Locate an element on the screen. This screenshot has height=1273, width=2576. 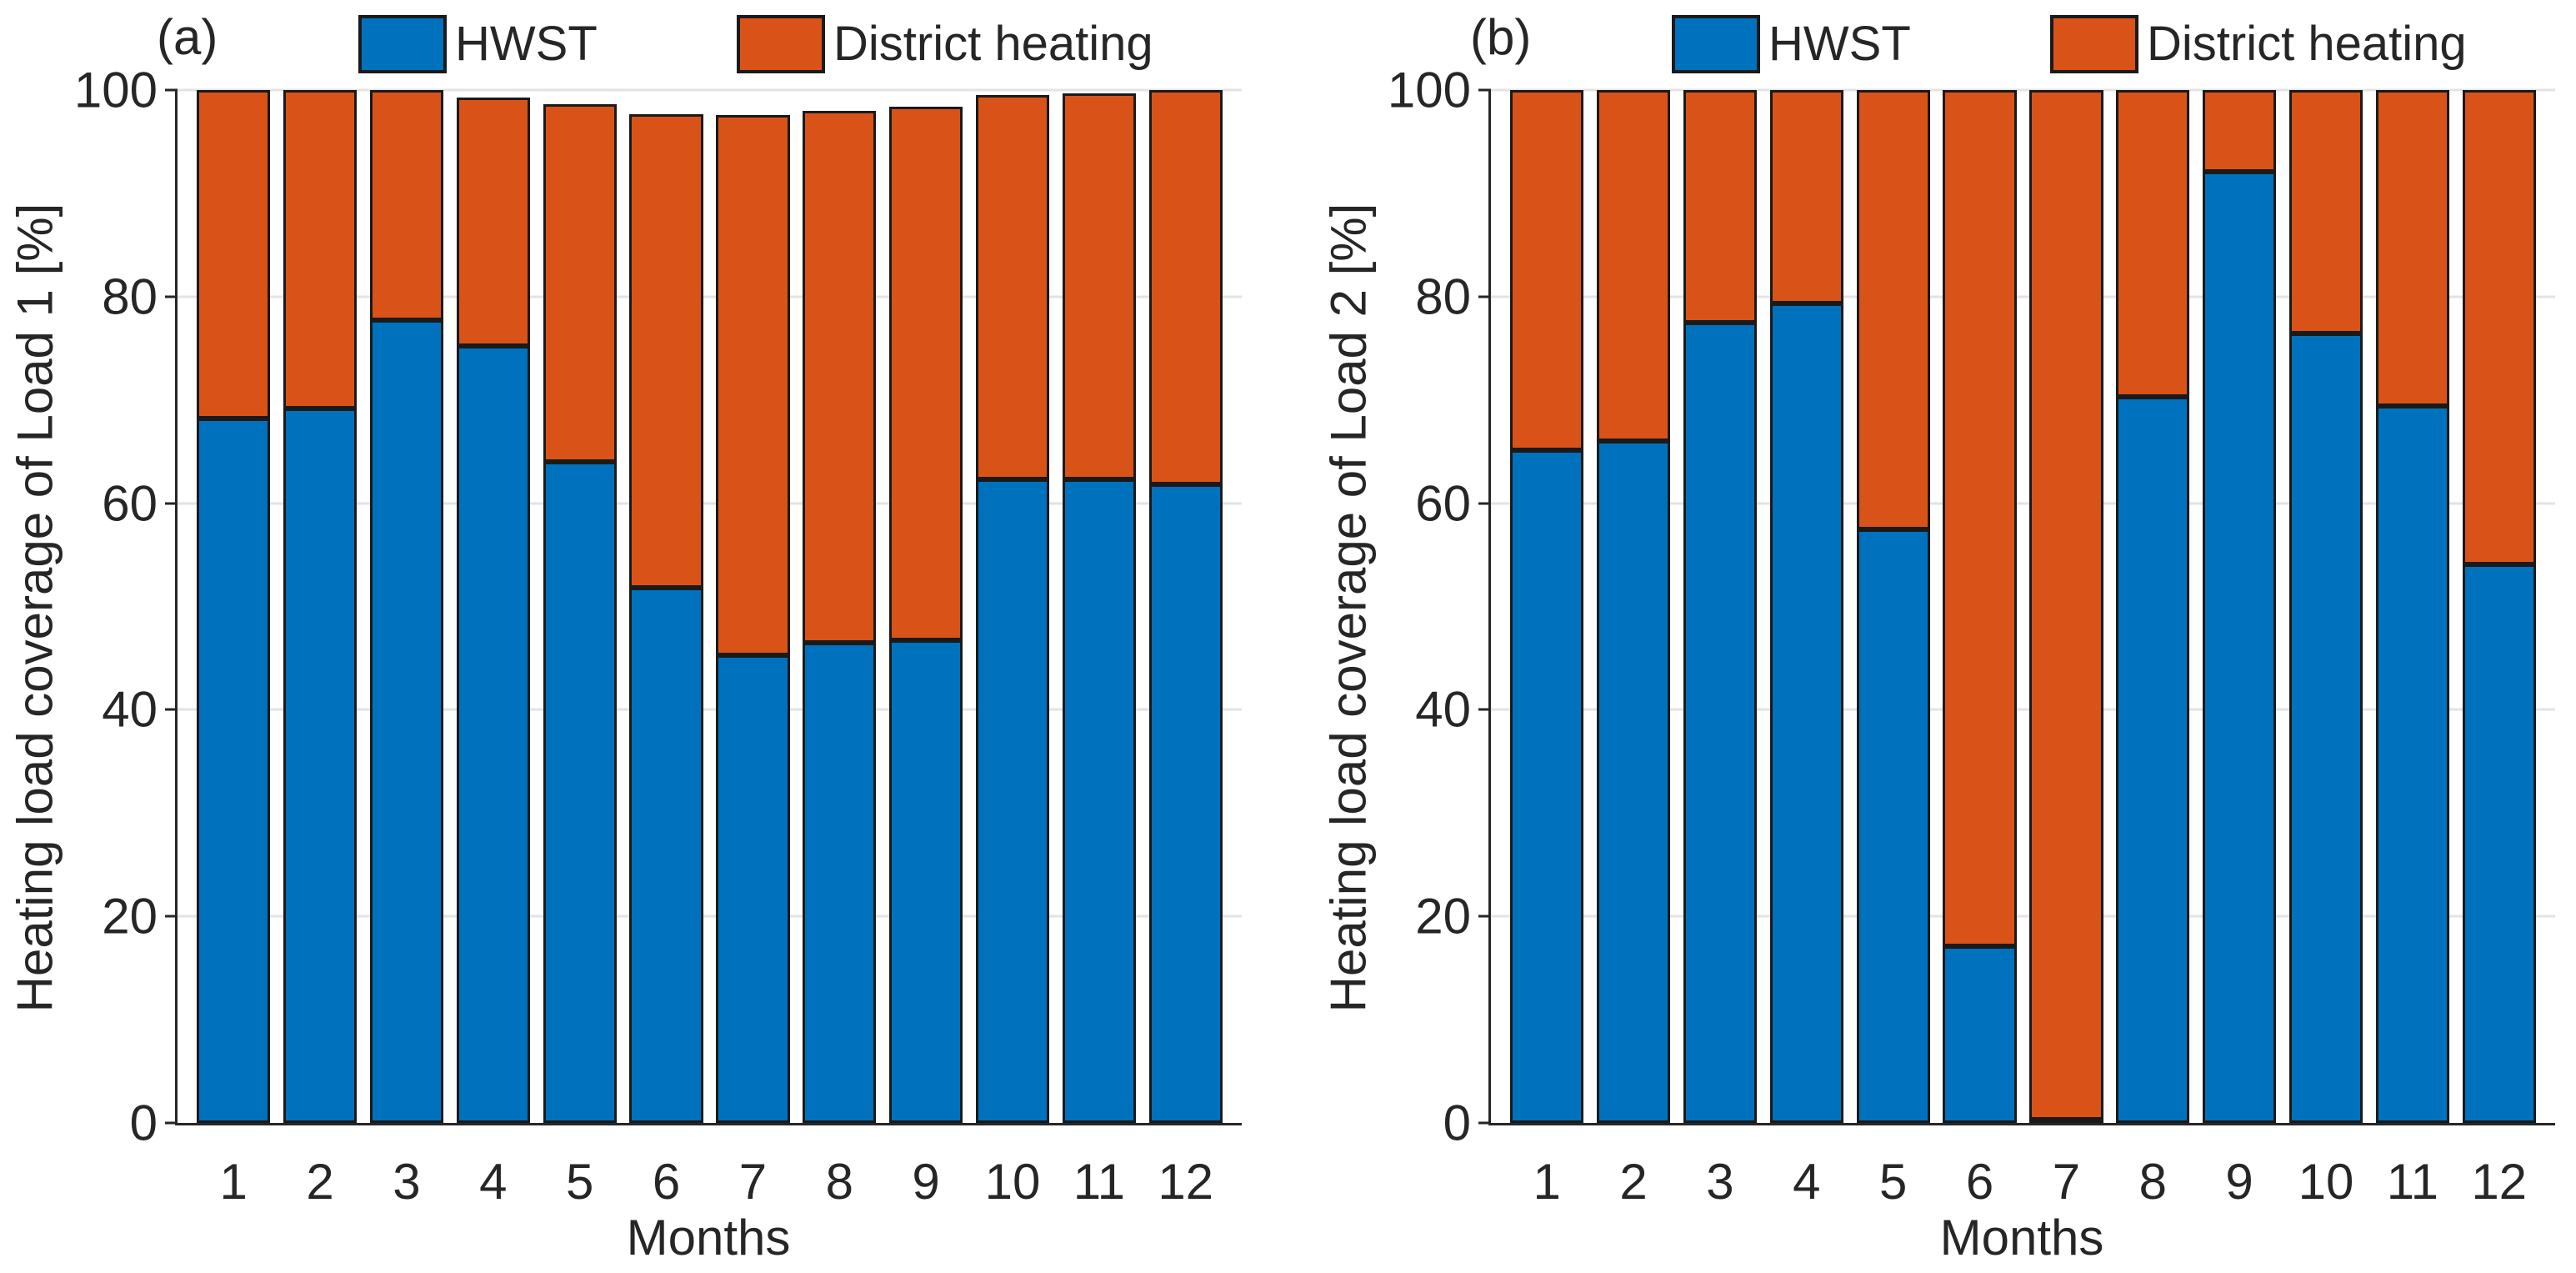
x-tick-label-9: 9 is located at coordinates (926, 1182).